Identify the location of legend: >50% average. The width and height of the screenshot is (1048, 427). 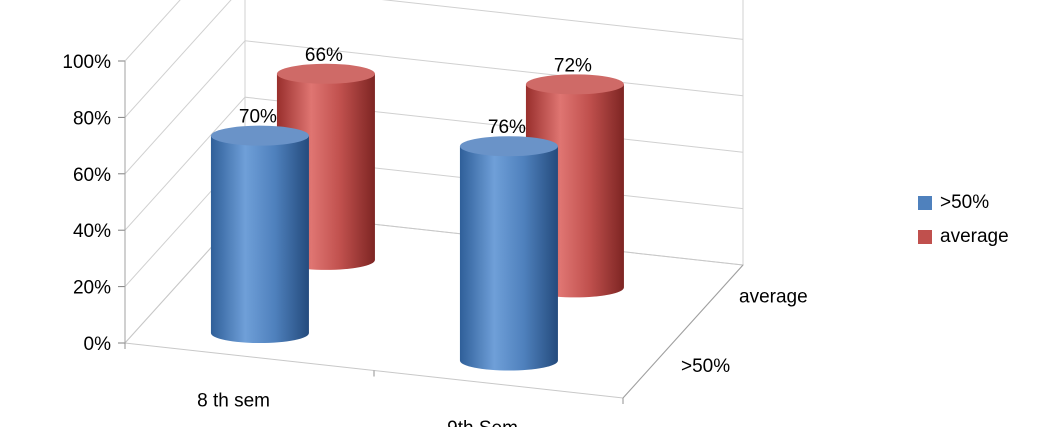
(963, 220).